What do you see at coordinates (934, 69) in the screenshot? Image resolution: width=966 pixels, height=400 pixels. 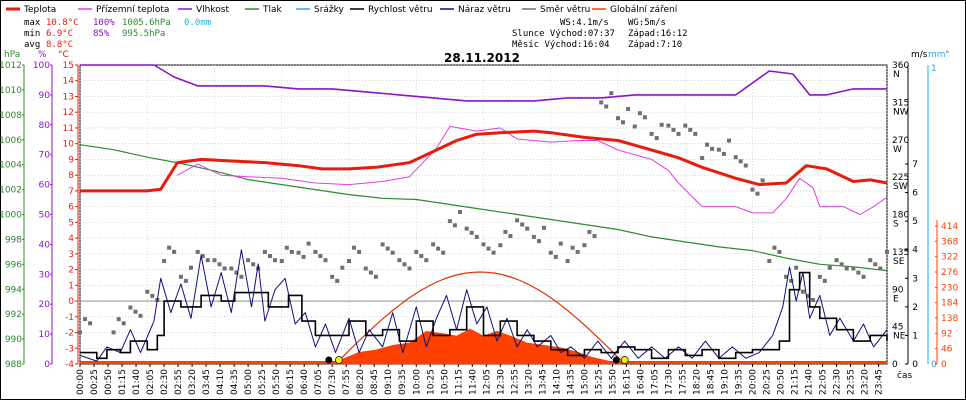 I see `tick-label-mm: 1` at bounding box center [934, 69].